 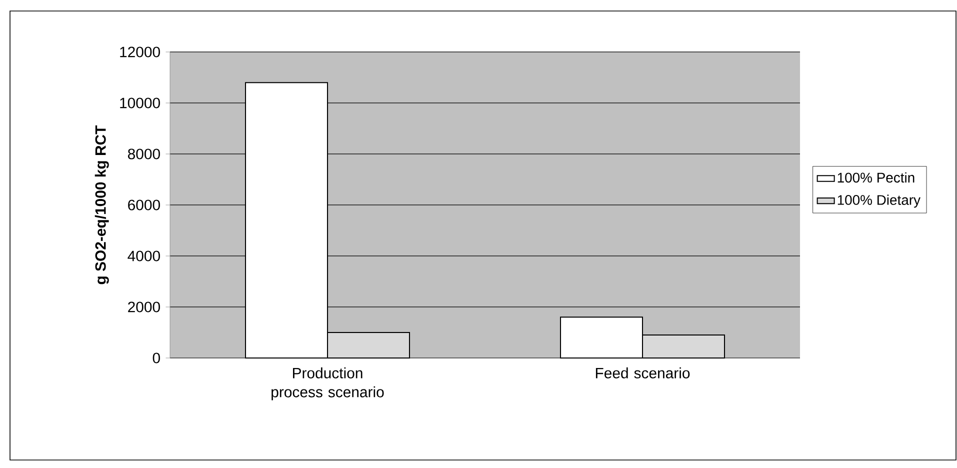 I want to click on y-tick-label: 10000, so click(x=140, y=103).